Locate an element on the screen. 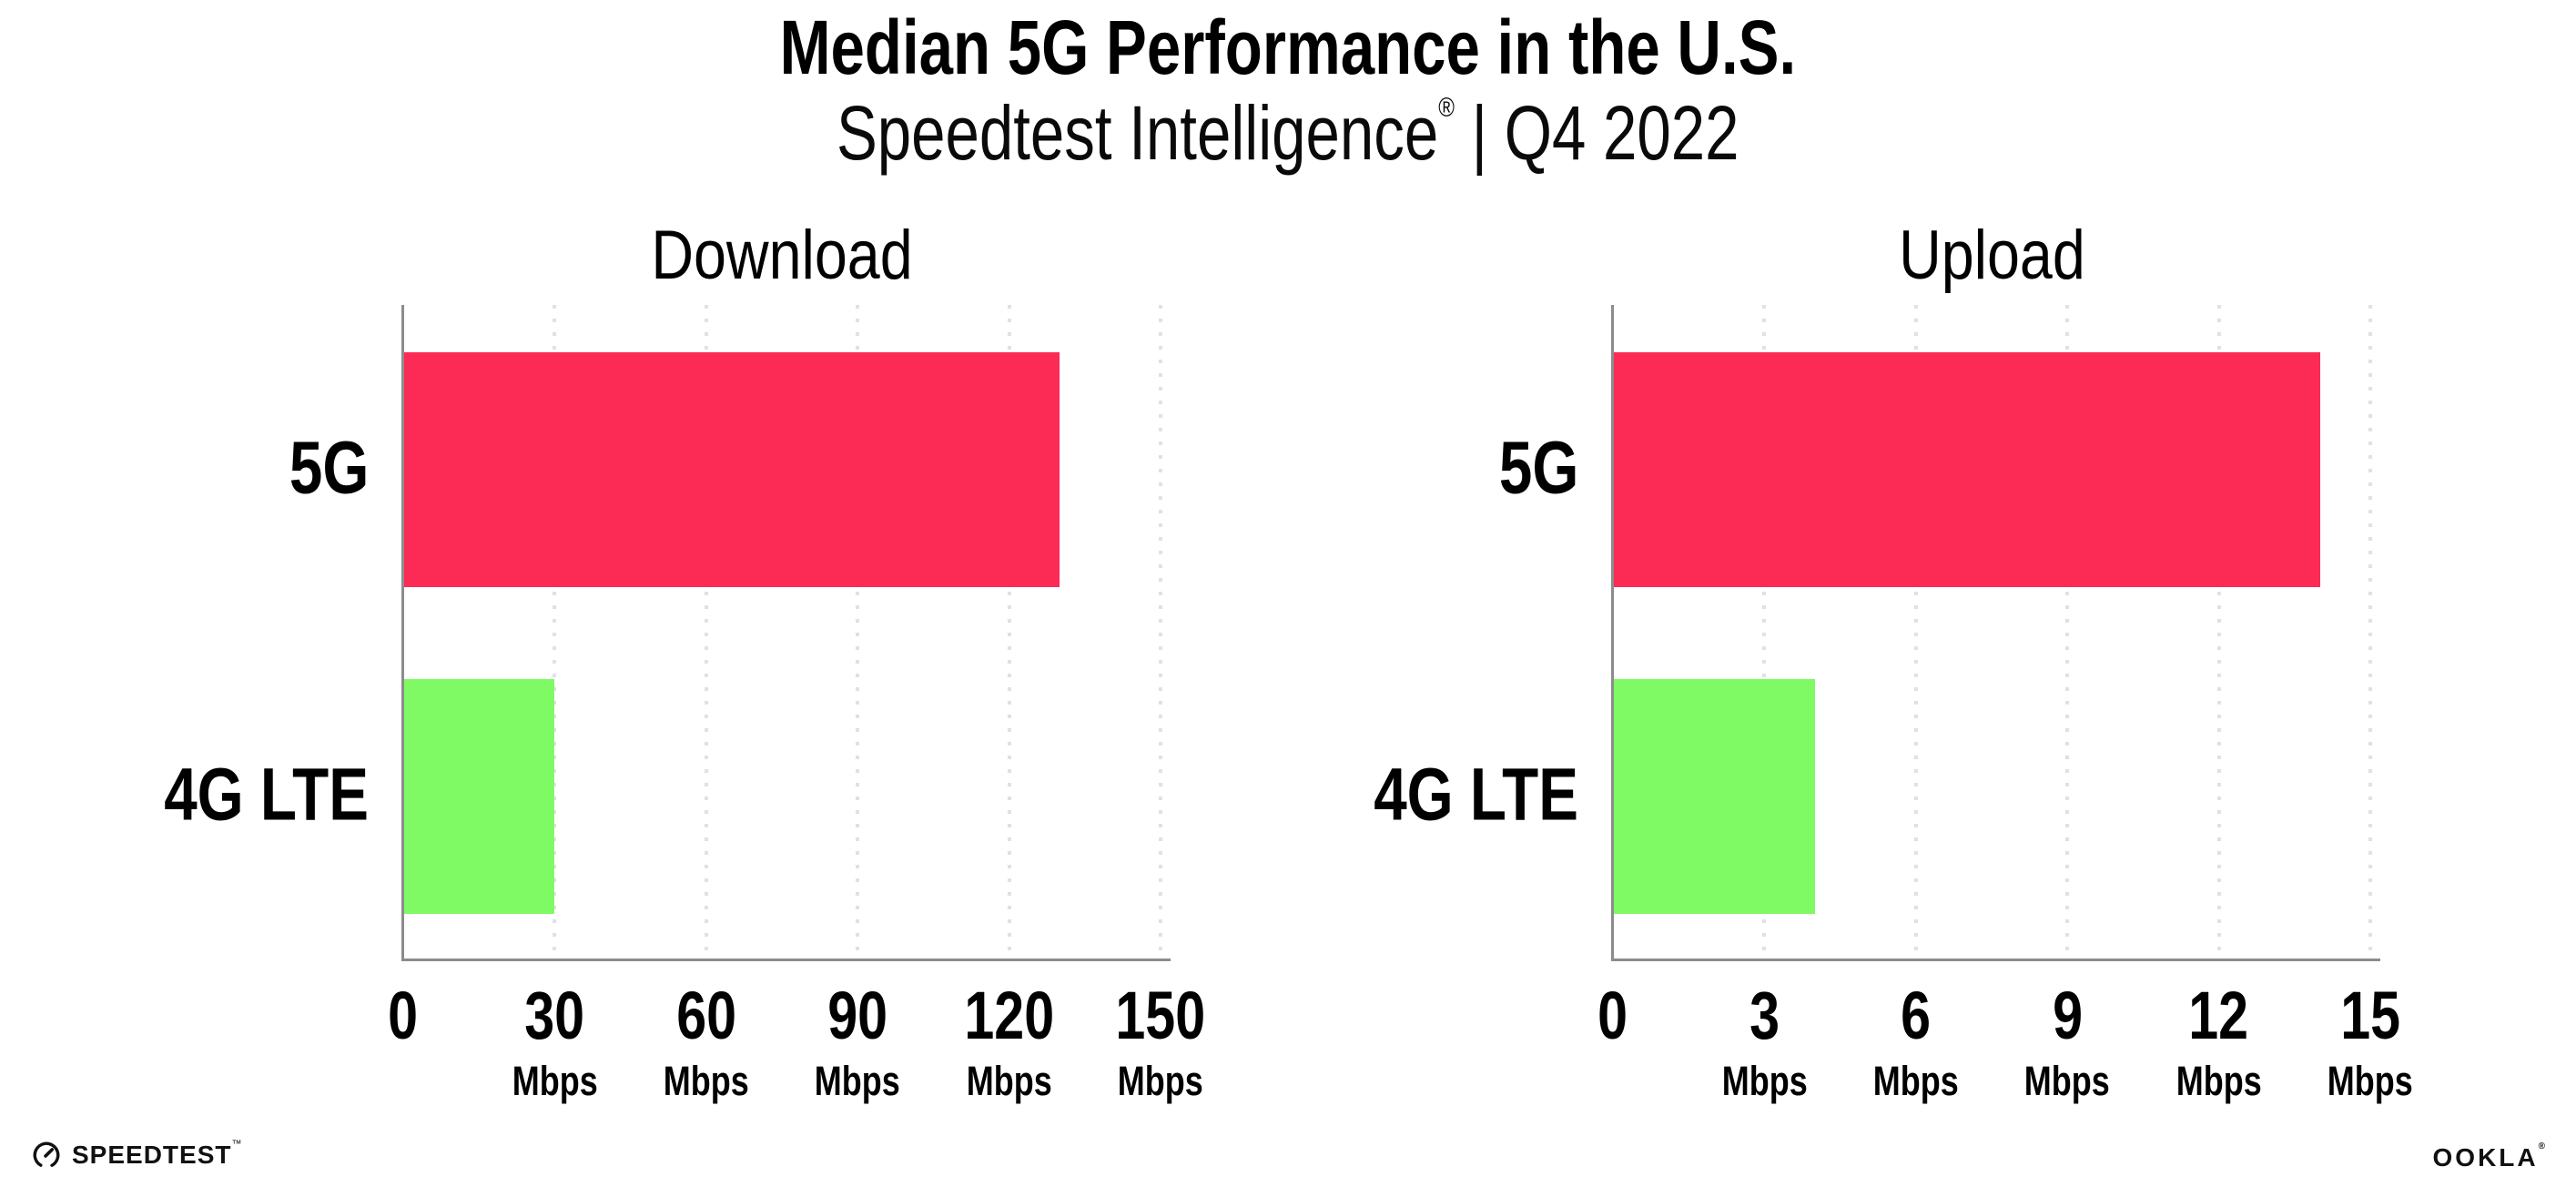 The height and width of the screenshot is (1197, 2576). x-tick: 60 Mbps is located at coordinates (706, 1041).